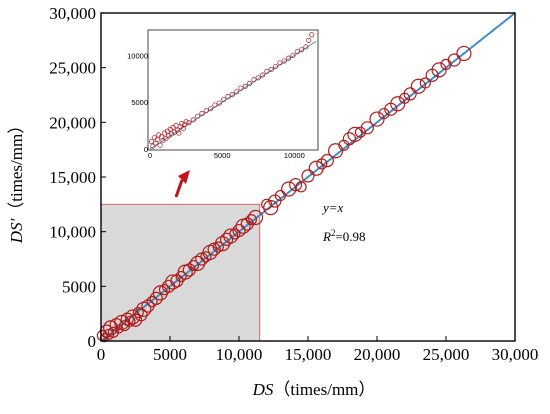  I want to click on x-axis-unit: （times/mm）, so click(324, 389).